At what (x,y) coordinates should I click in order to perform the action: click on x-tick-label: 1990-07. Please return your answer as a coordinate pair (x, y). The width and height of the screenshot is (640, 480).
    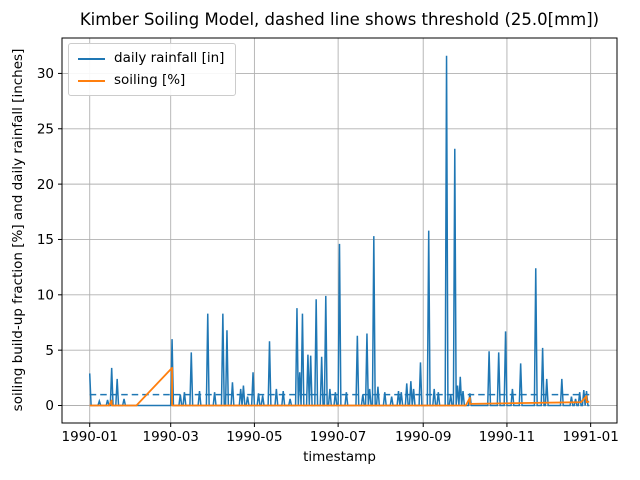
    Looking at the image, I should click on (338, 437).